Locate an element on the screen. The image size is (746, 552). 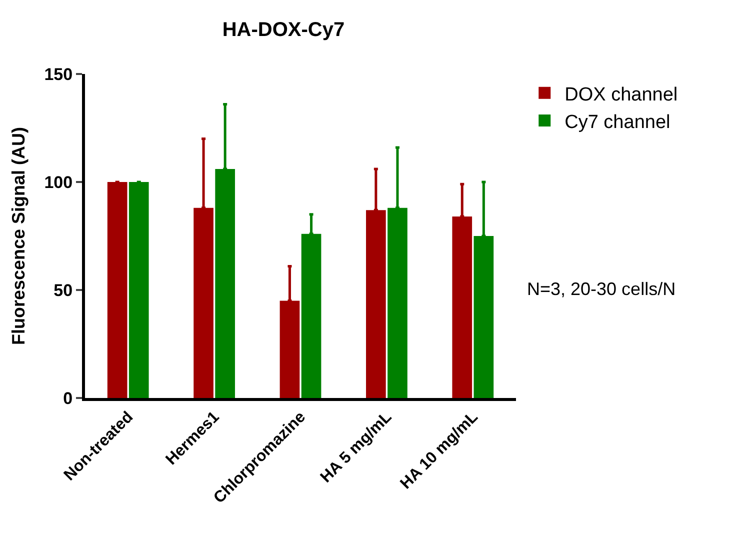
text: N=3, 20-30 cells/N is located at coordinates (601, 289).